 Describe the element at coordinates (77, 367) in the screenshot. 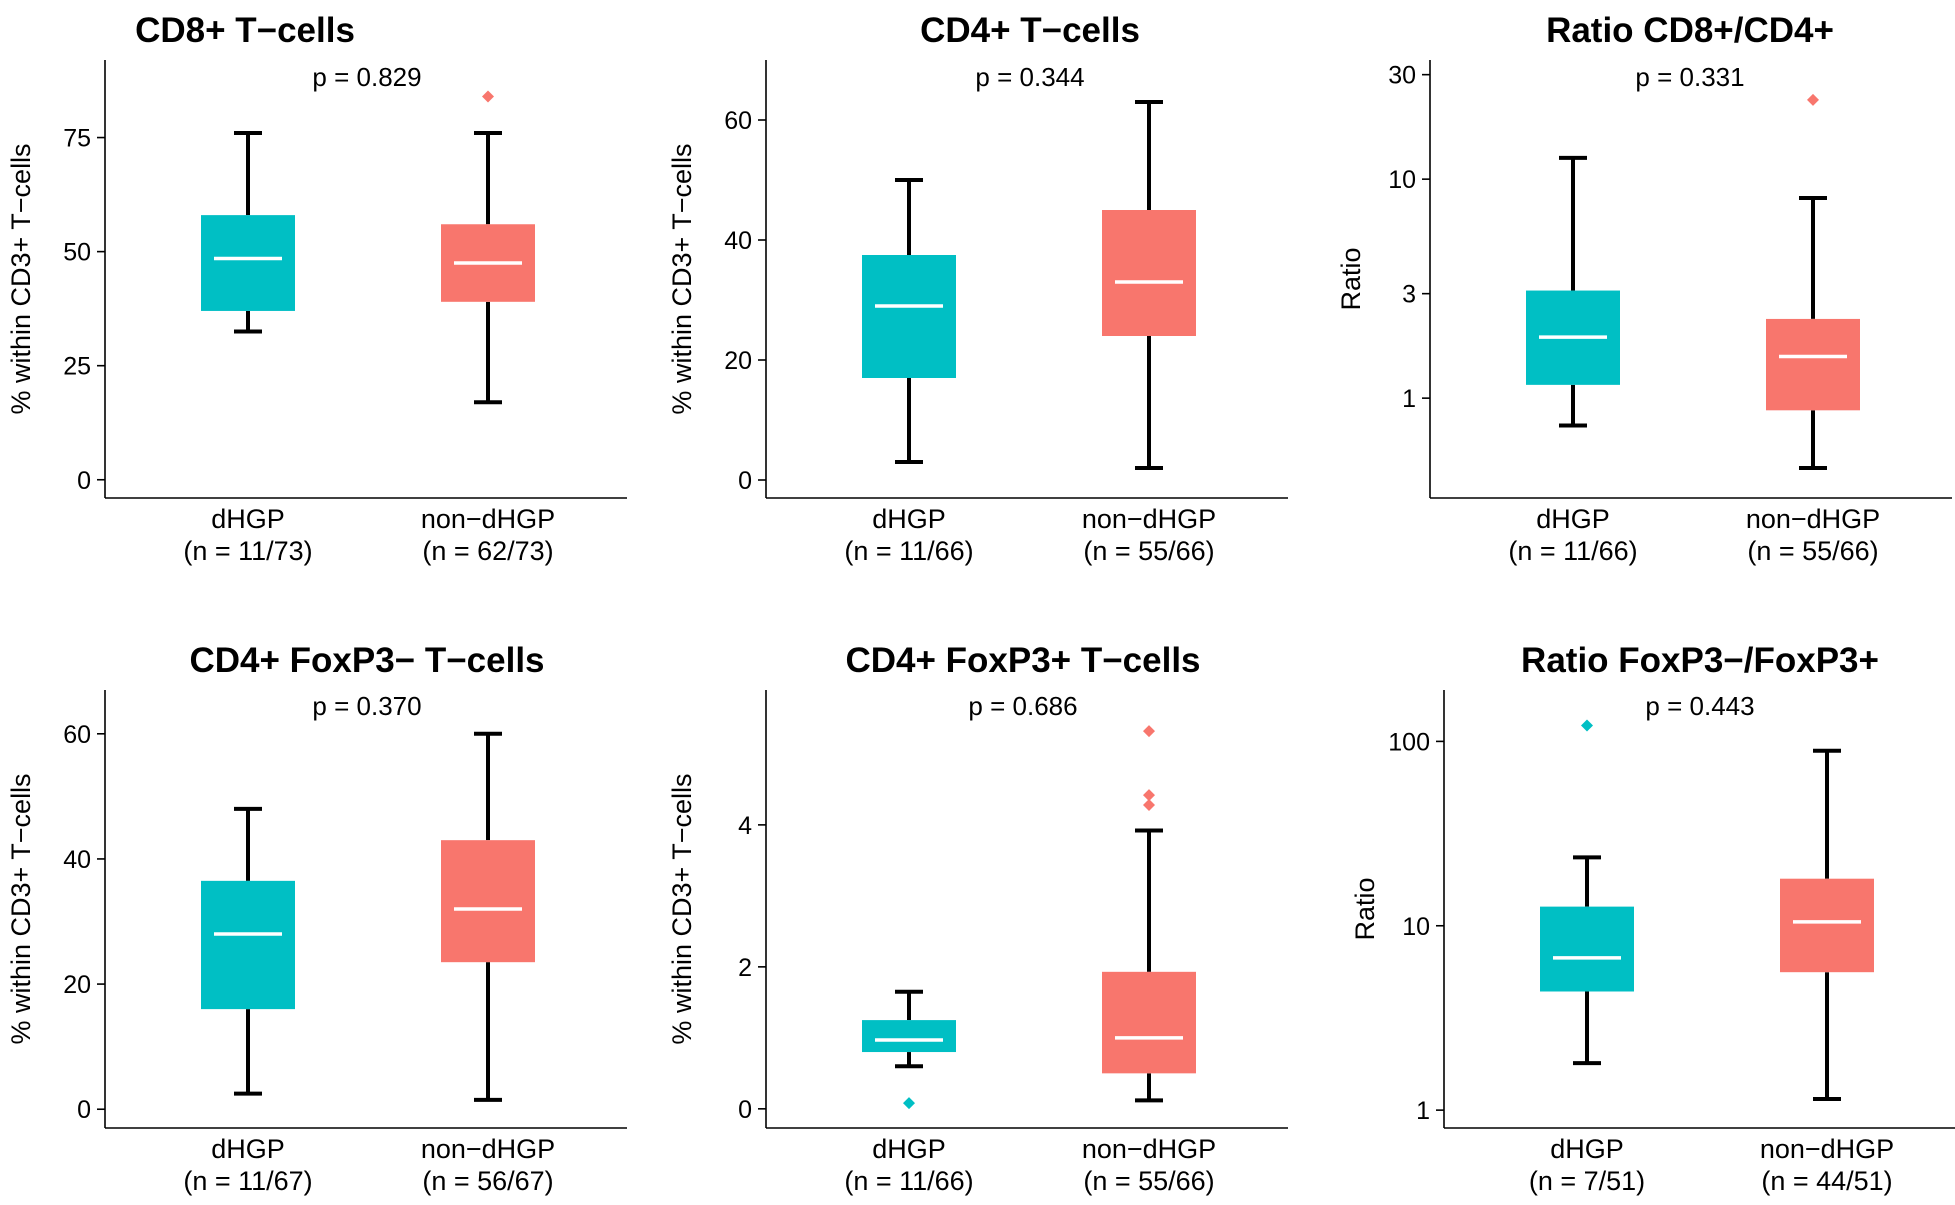

I see `y-tick-label: 25` at that location.